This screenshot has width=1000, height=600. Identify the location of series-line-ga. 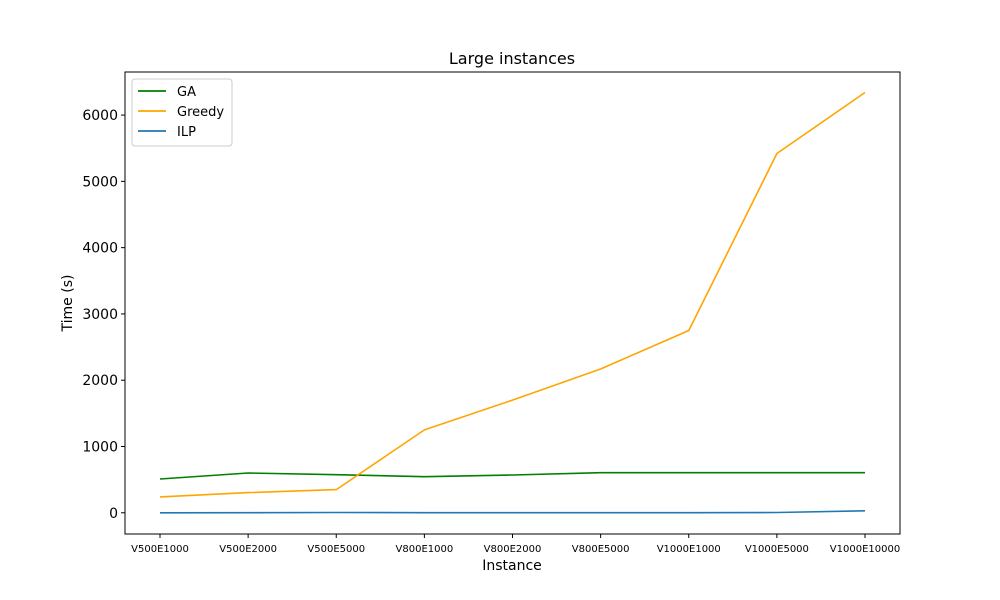
(512, 476).